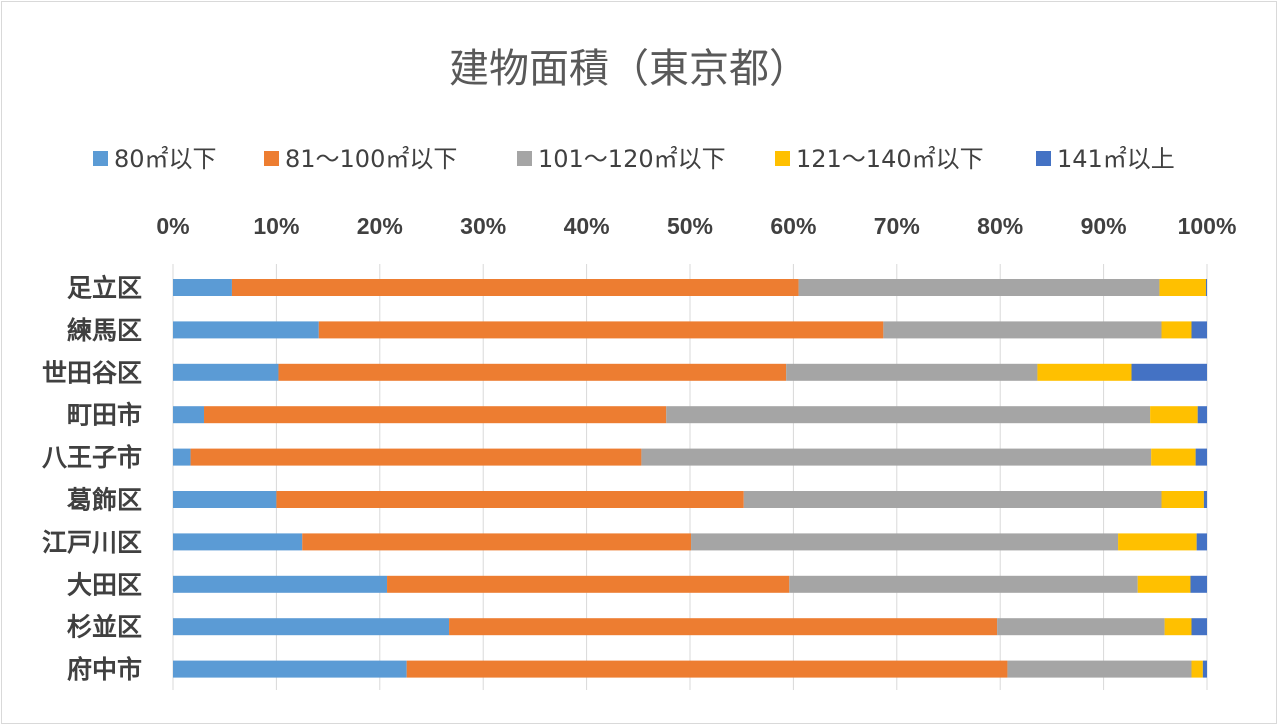 This screenshot has height=727, width=1280. I want to click on category-label-4: 八王子市, so click(92, 457).